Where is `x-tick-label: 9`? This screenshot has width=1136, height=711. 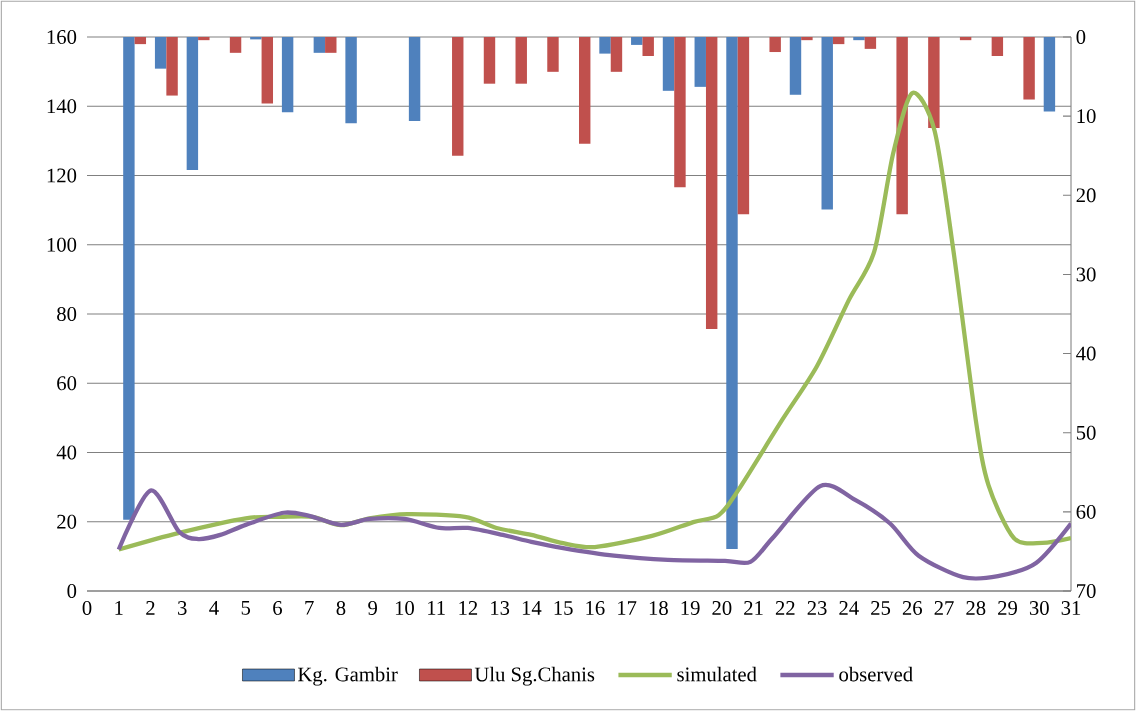 x-tick-label: 9 is located at coordinates (372, 608).